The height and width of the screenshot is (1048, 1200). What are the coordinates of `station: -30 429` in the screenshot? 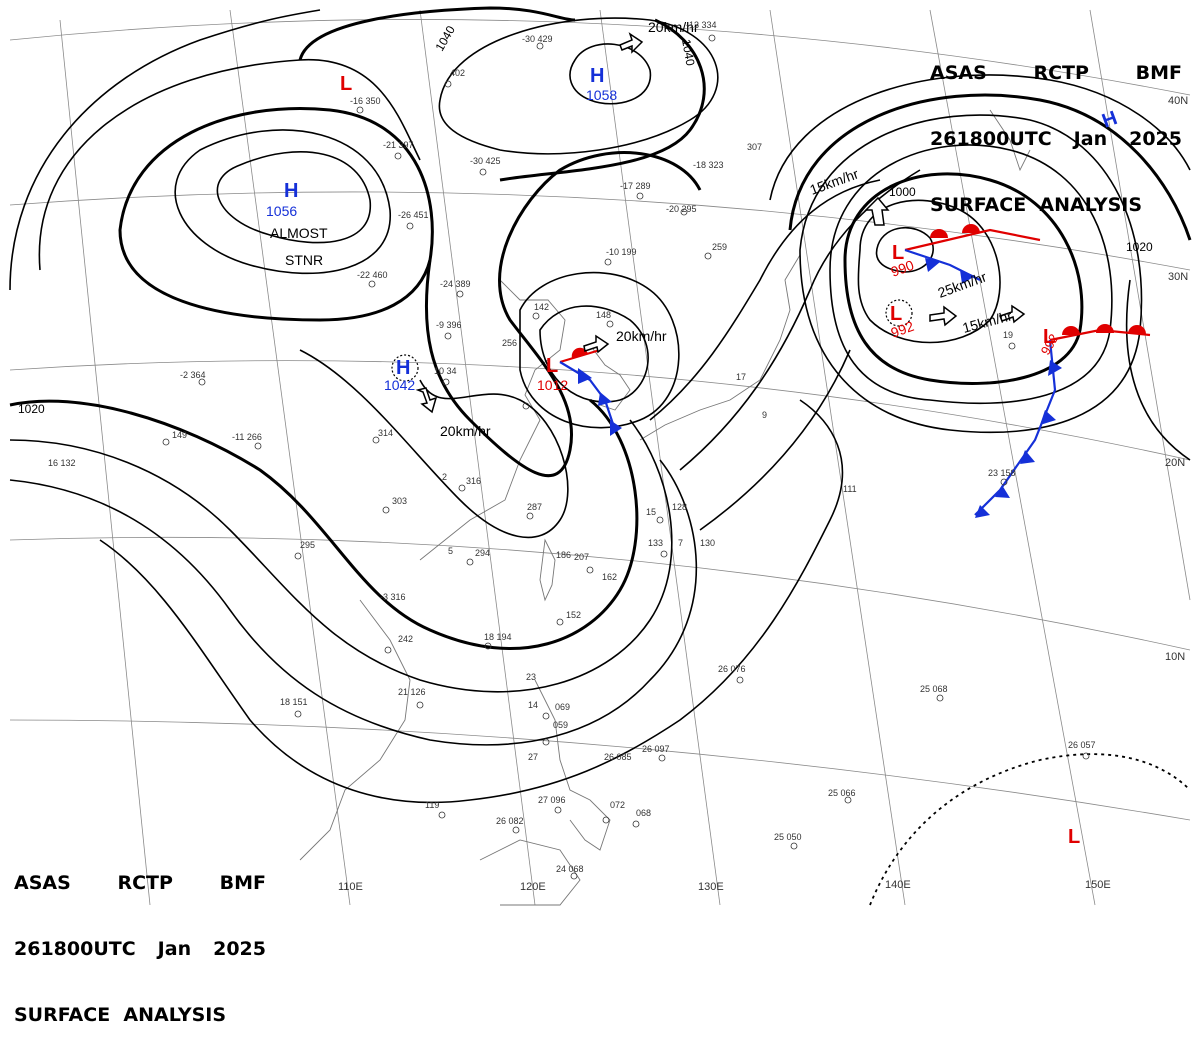 It's located at (537, 39).